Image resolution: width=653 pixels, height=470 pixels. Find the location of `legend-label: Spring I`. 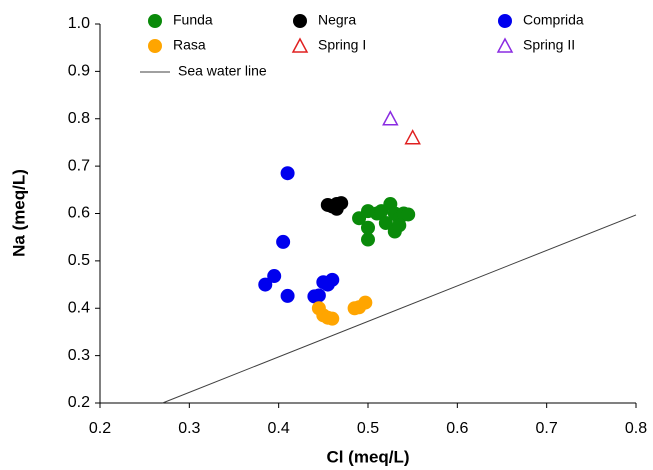

legend-label: Spring I is located at coordinates (342, 45).